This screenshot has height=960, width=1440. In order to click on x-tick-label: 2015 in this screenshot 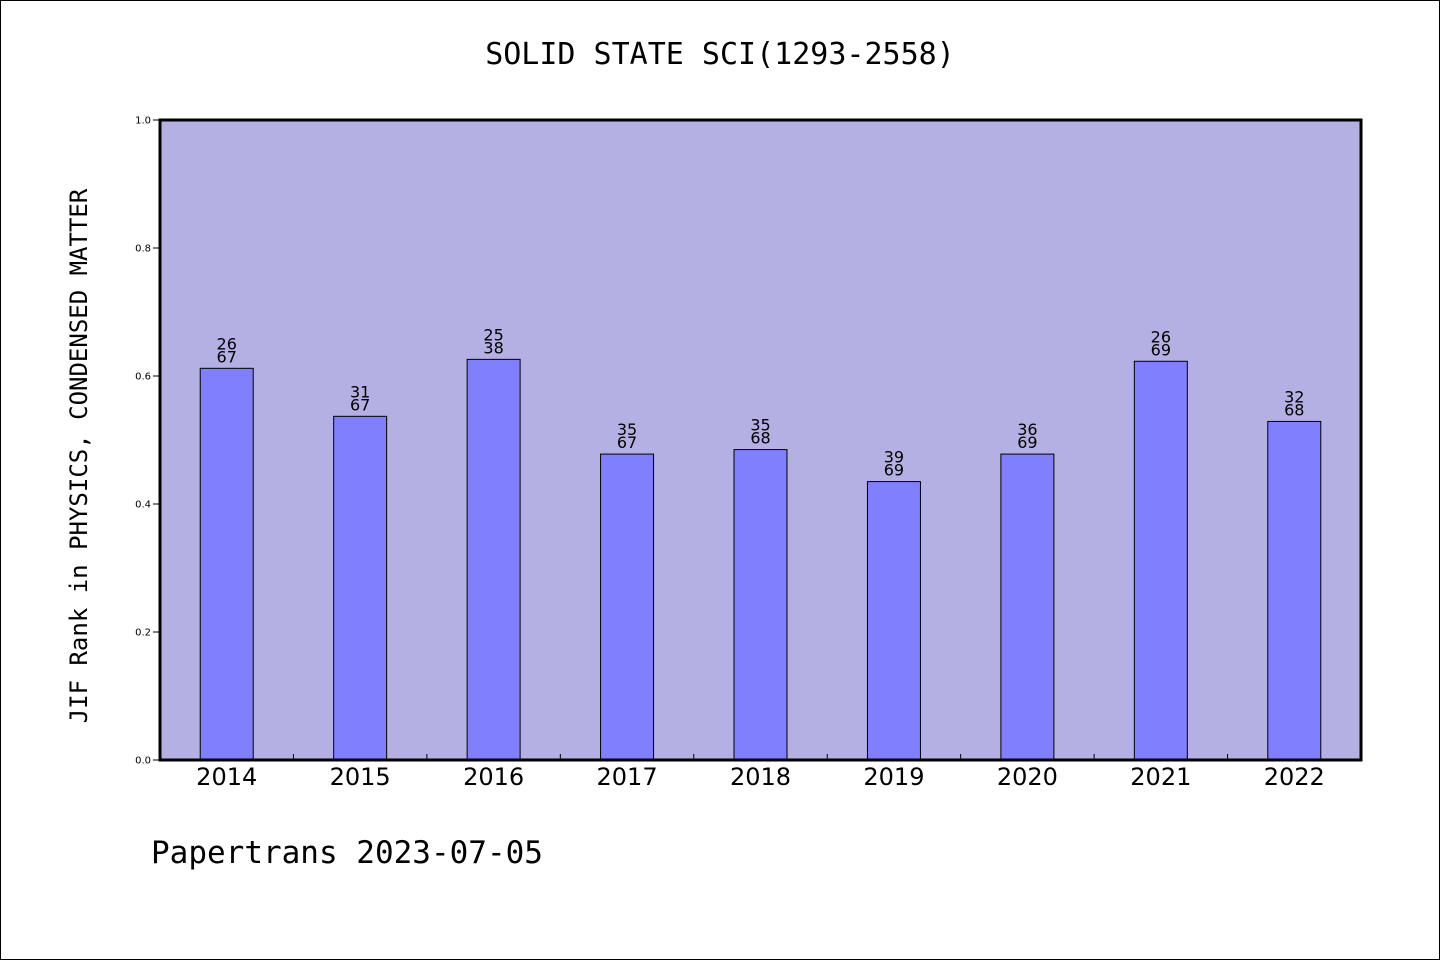, I will do `click(360, 777)`.